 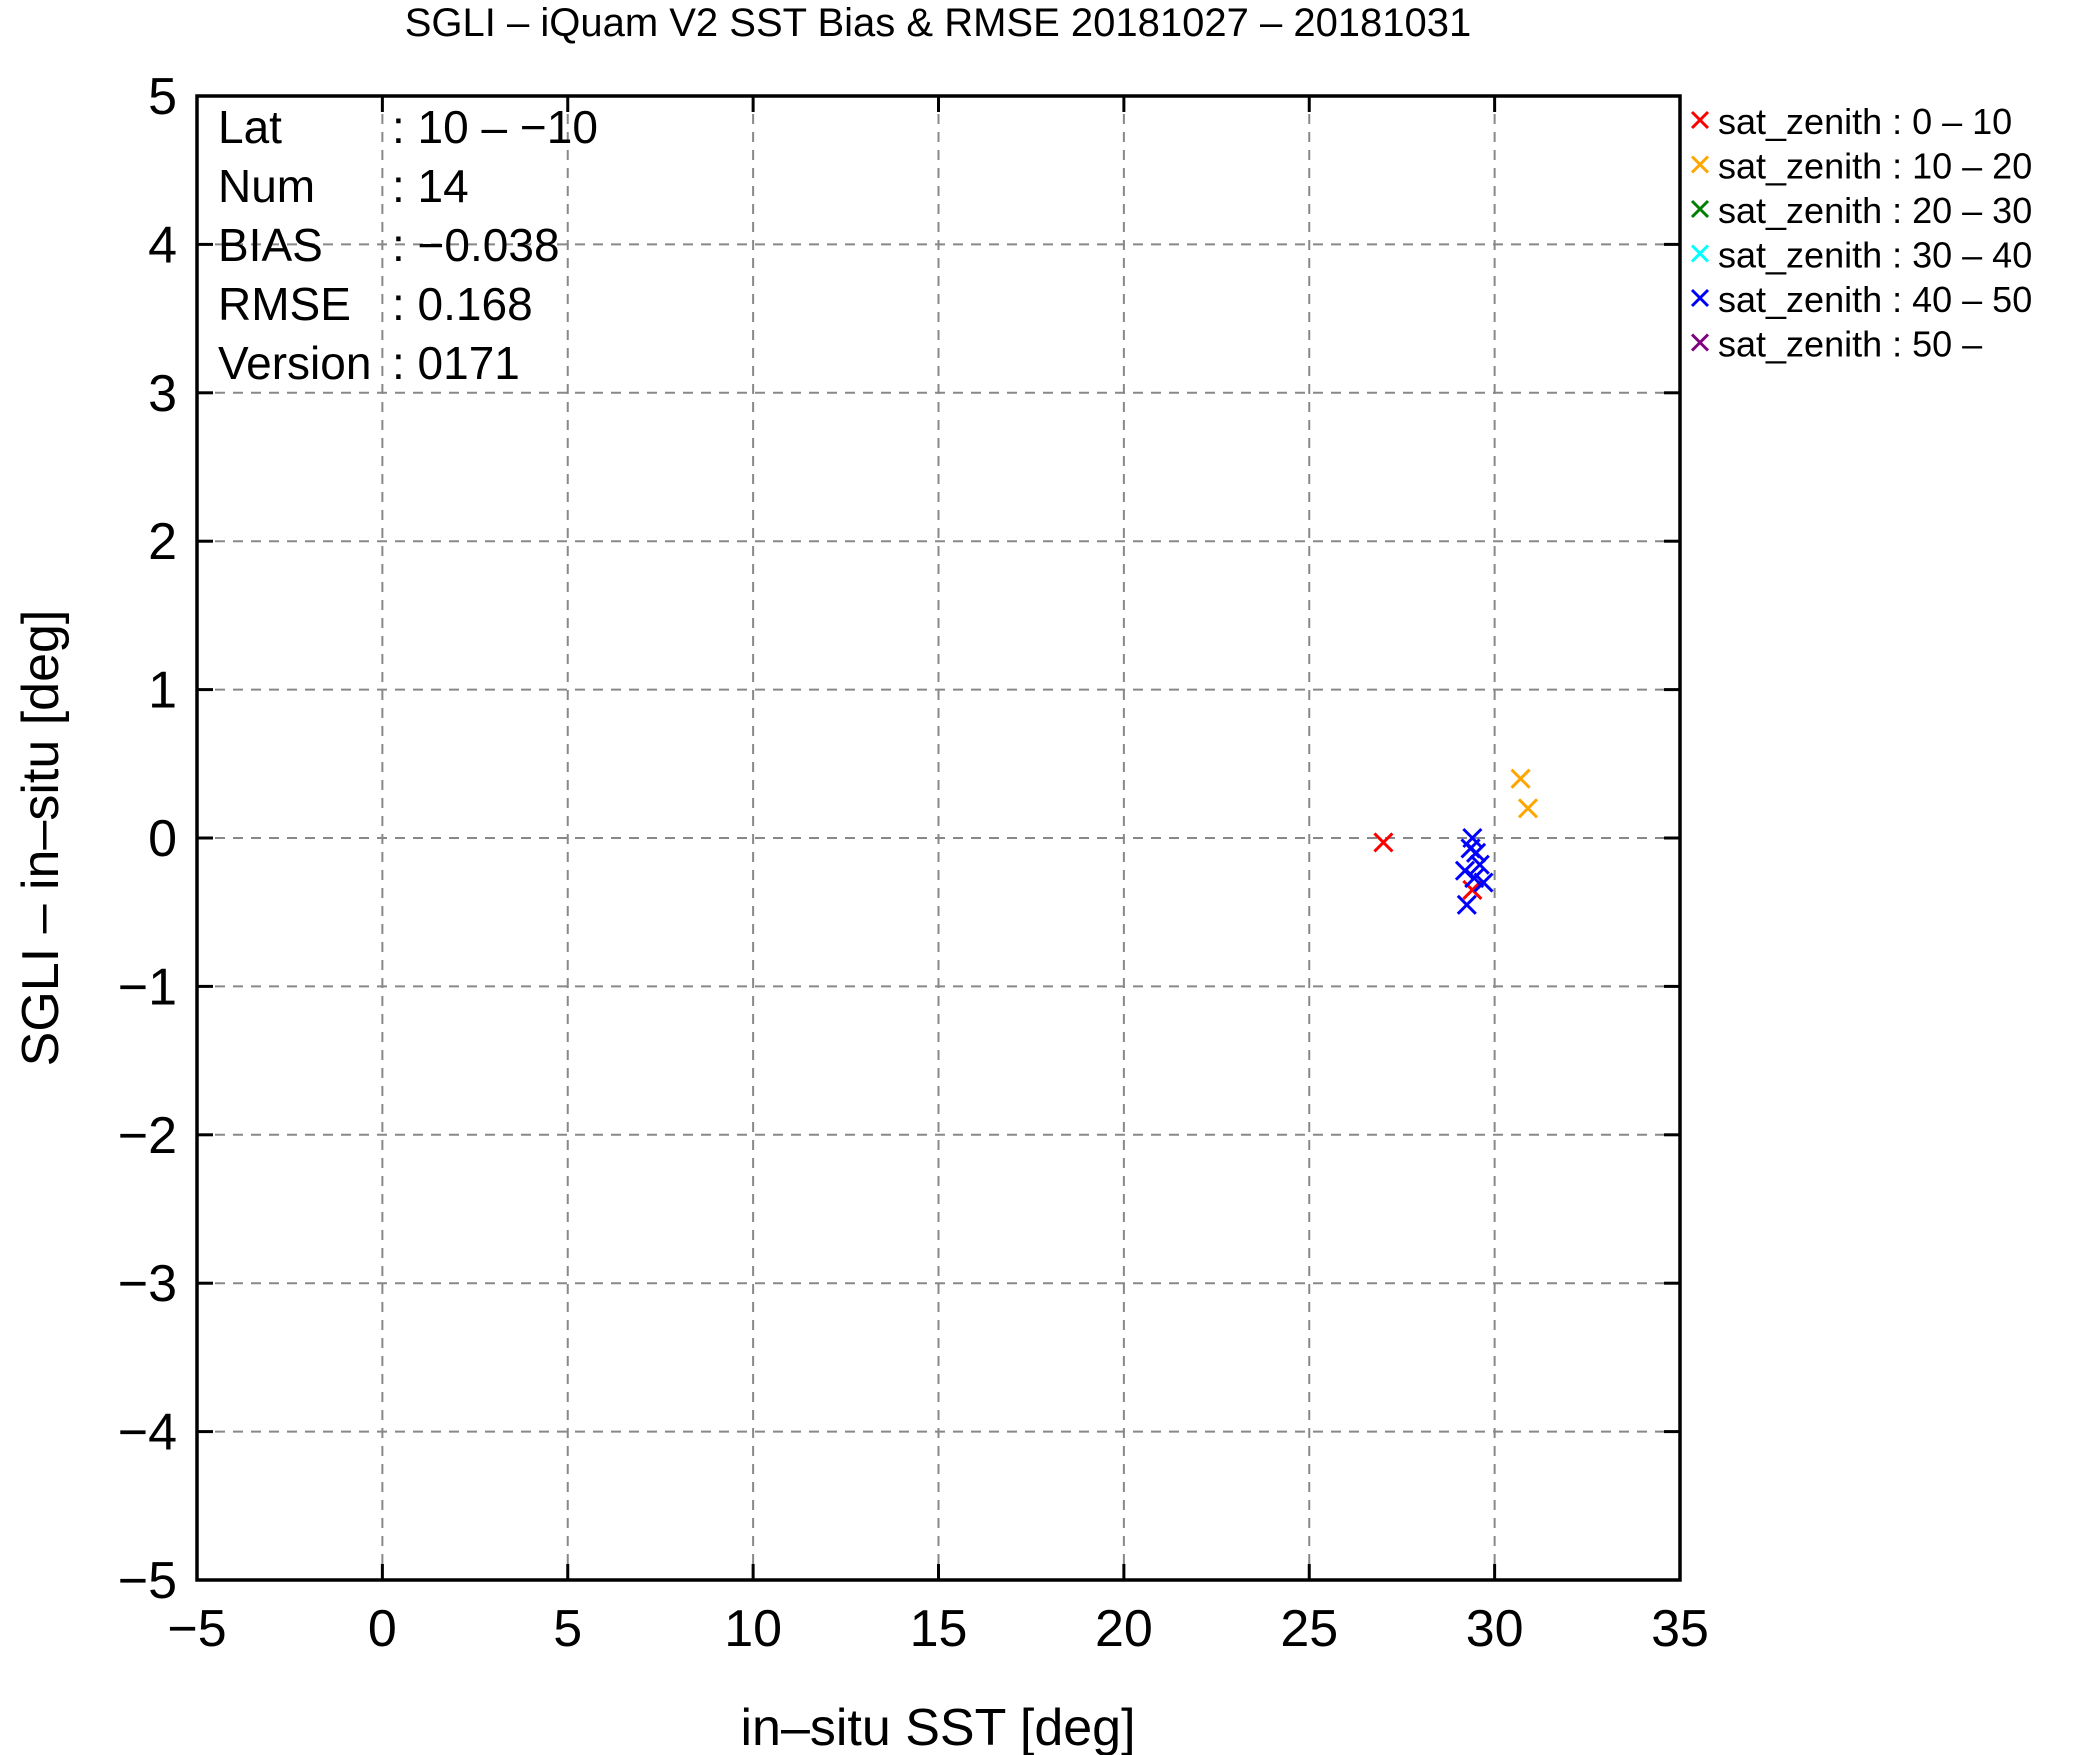 I want to click on x-tick-labels: −5 0 5 10 15 20 25 30 35, so click(x=938, y=1629).